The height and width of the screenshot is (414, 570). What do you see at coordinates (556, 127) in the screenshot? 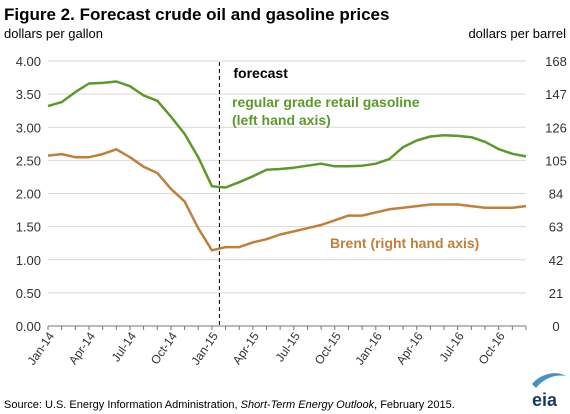
I see `right-tick-label: 126` at bounding box center [556, 127].